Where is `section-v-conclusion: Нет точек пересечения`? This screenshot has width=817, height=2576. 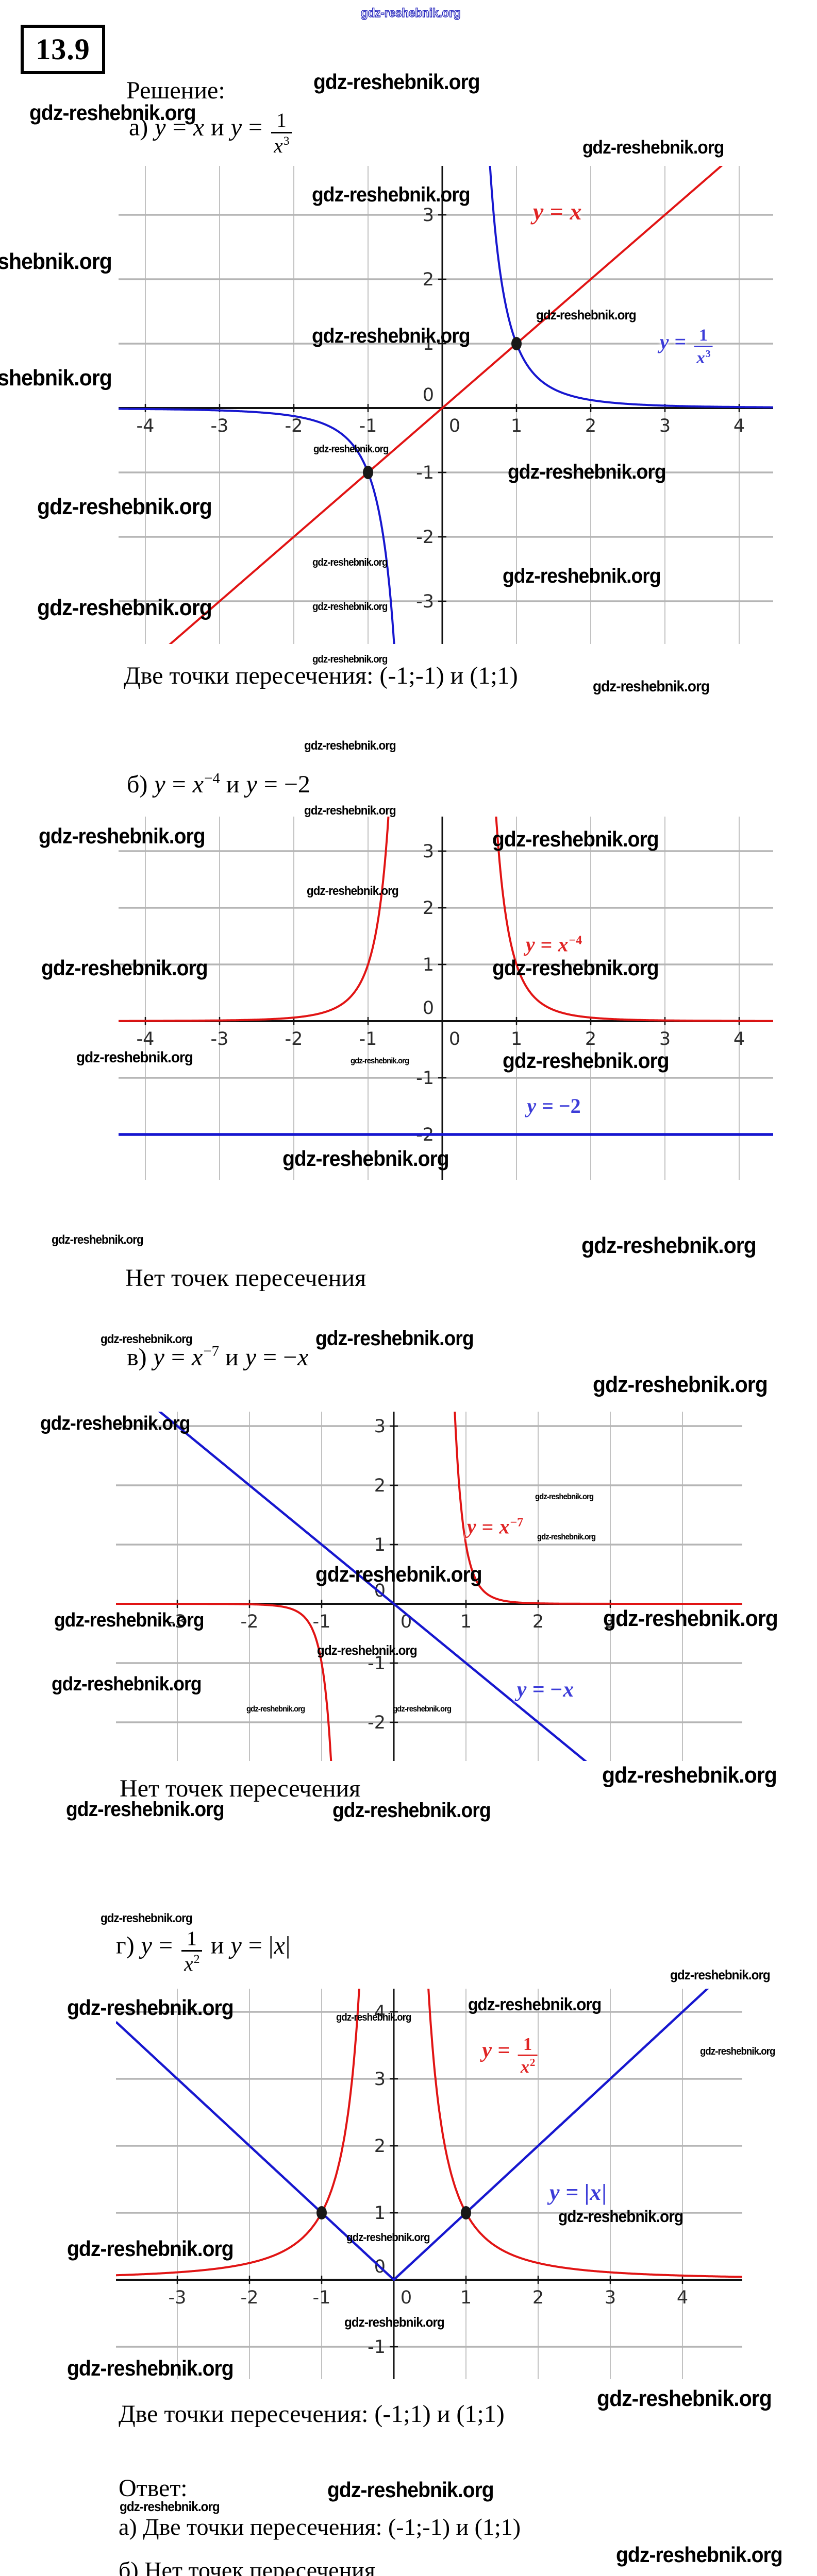 section-v-conclusion: Нет точек пересечения is located at coordinates (240, 1788).